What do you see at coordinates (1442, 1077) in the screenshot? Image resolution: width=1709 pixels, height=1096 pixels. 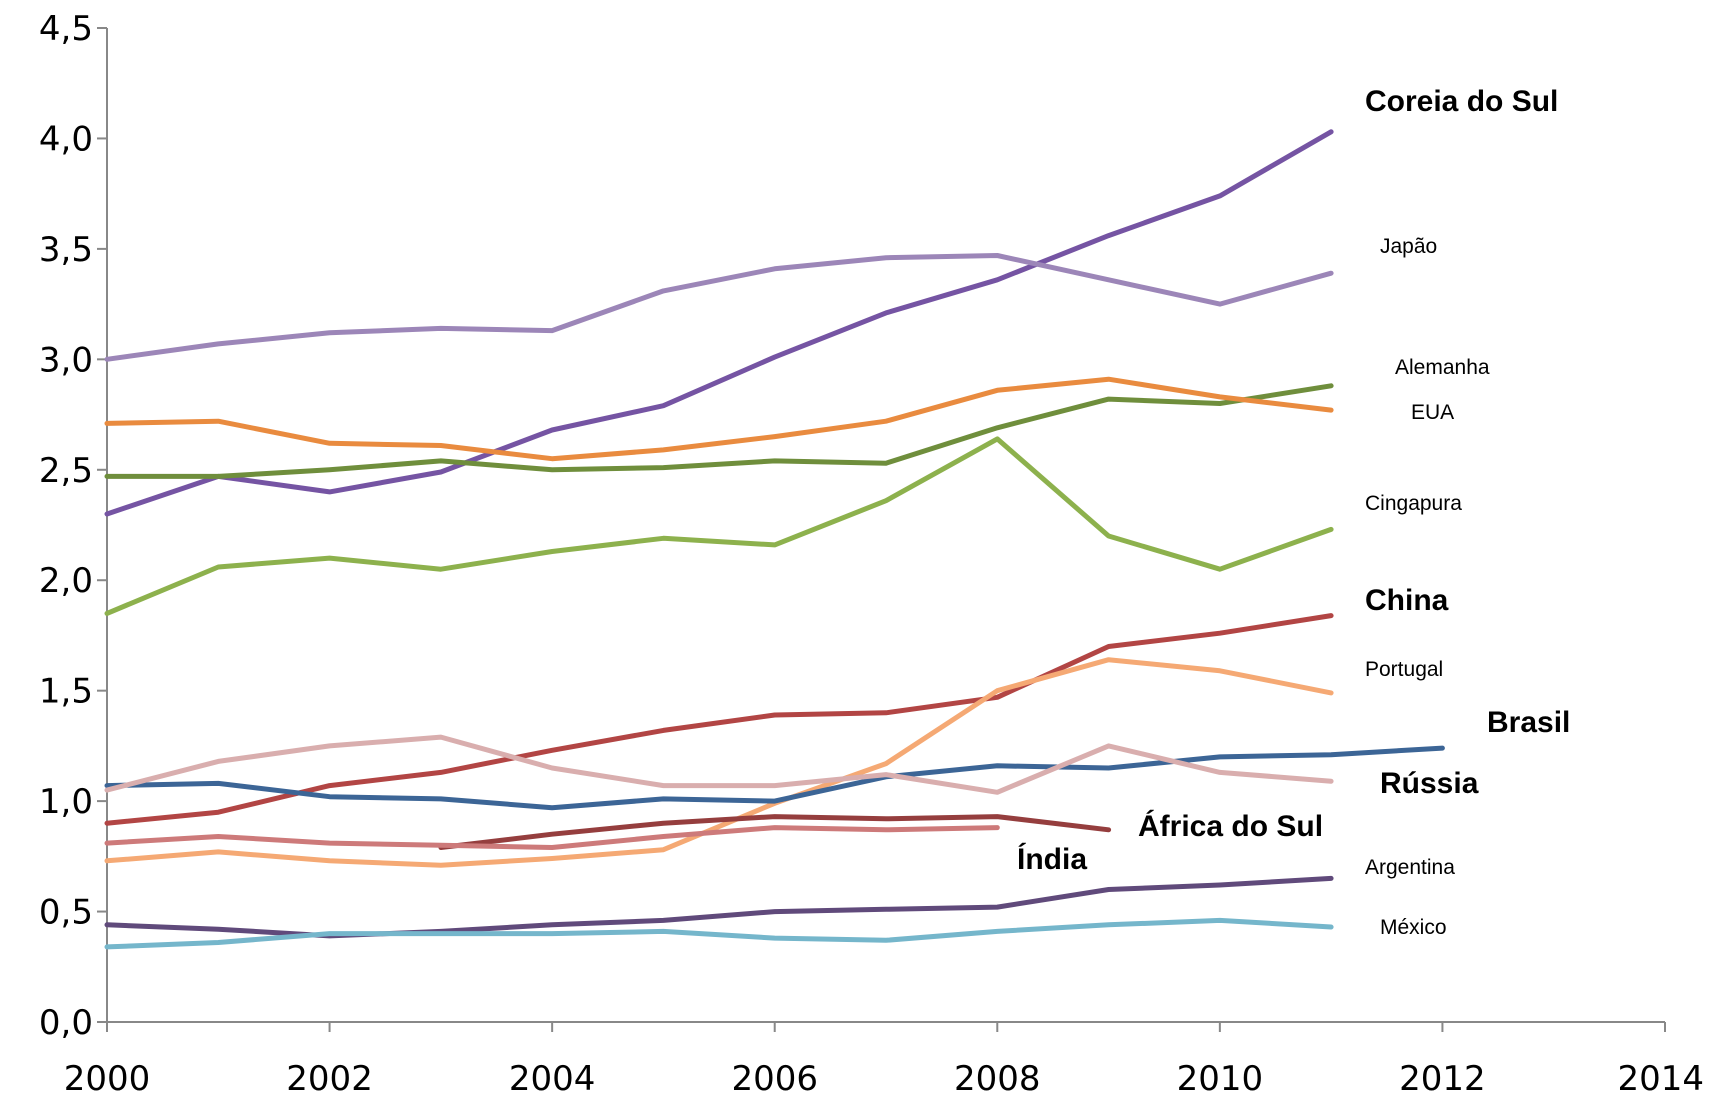 I see `x-tick-label: 2012` at bounding box center [1442, 1077].